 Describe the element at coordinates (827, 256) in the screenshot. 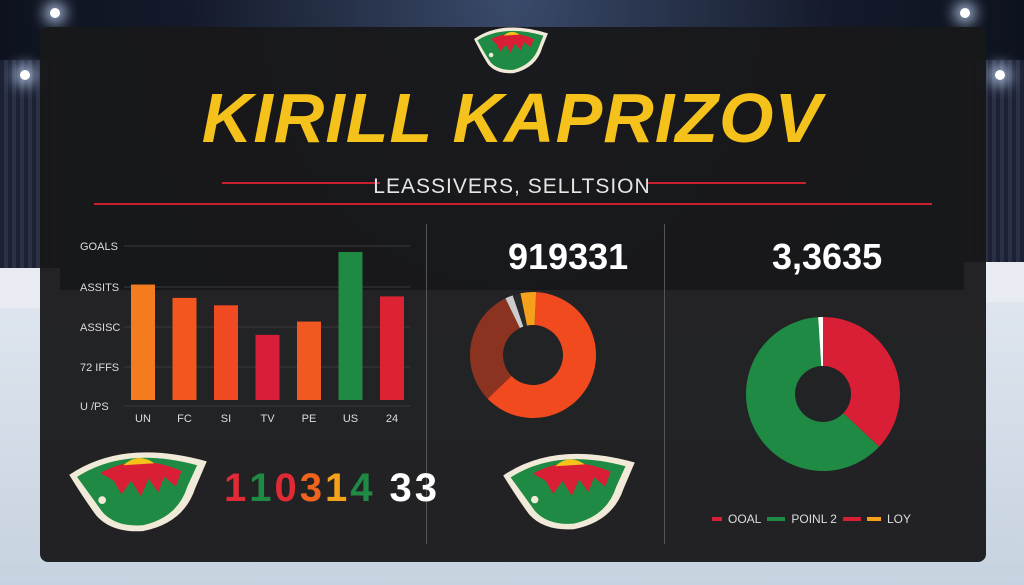

I see `right-stat-number: 3,3635` at that location.